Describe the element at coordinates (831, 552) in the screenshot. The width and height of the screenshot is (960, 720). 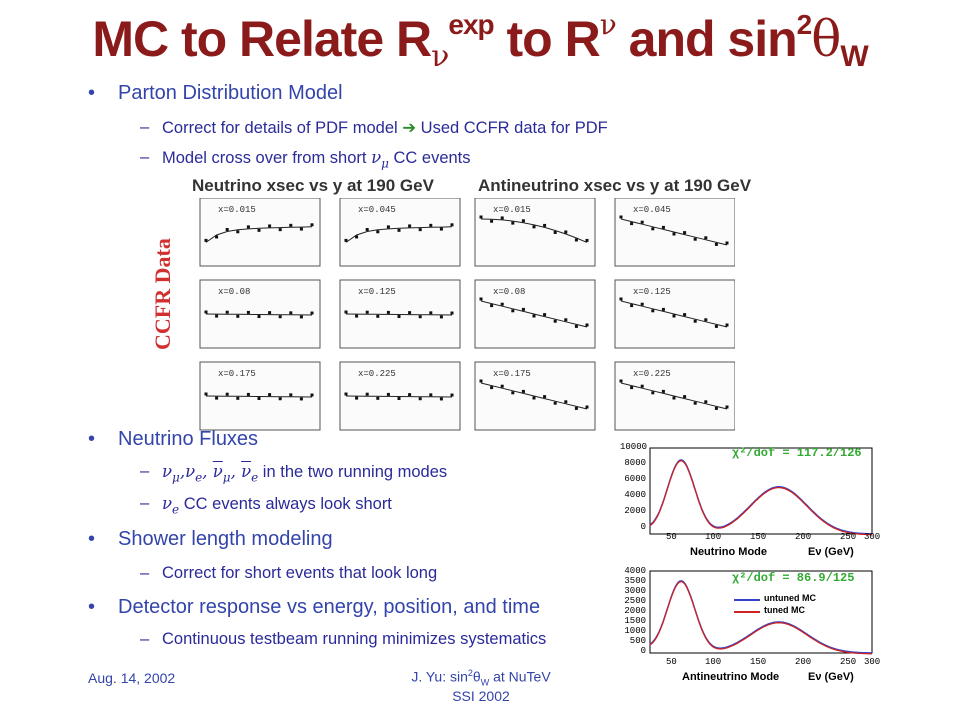
I see `flux-xlabel-neutrino: Eν (GeV)` at that location.